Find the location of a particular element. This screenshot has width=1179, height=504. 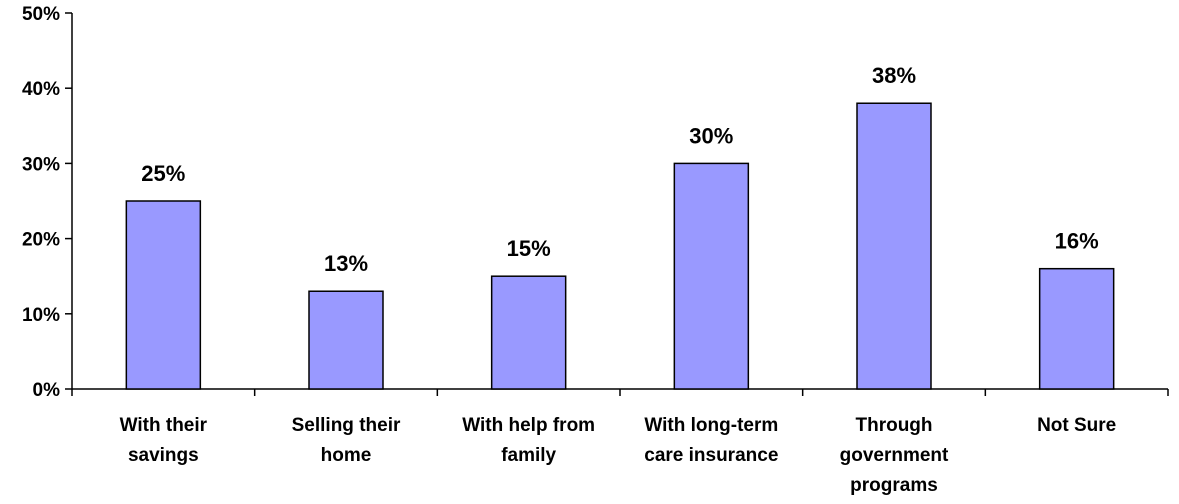

data-label: 15% is located at coordinates (529, 248).